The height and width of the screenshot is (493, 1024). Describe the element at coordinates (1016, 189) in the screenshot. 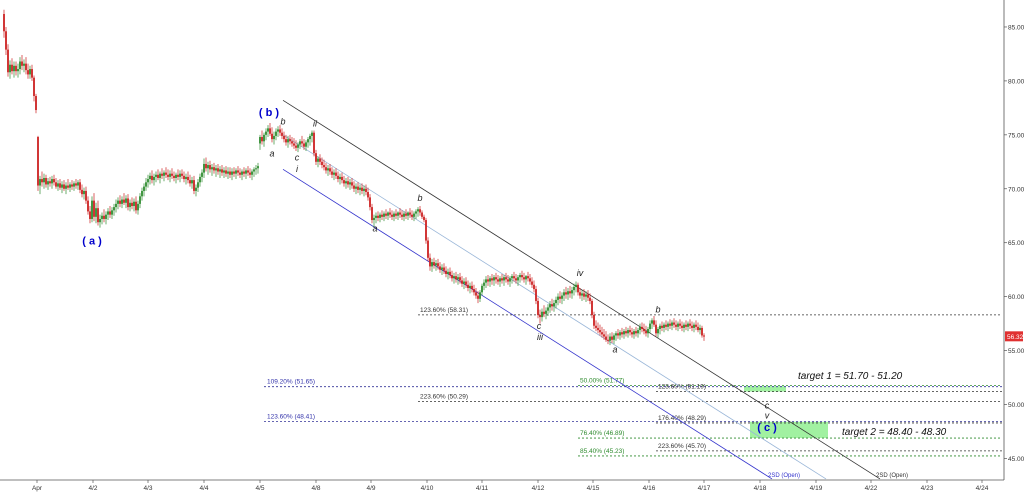

I see `y-tick-label-4: 70.00` at that location.